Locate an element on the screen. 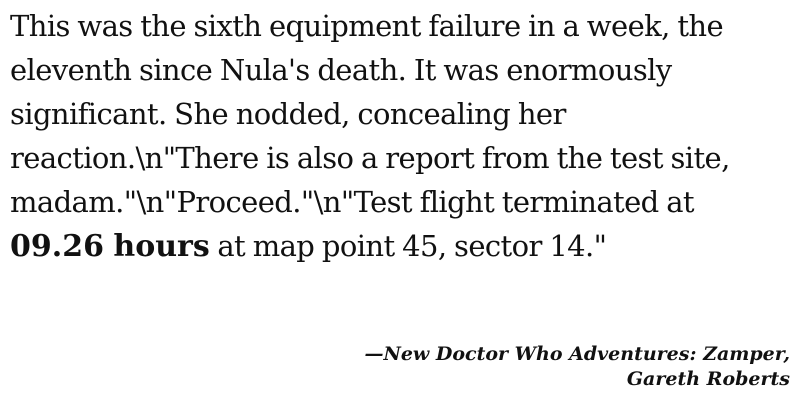 Image resolution: width=800 pixels, height=400 pixels. attribution-source: —New Doctor Who Adventures: Zamper, is located at coordinates (577, 354).